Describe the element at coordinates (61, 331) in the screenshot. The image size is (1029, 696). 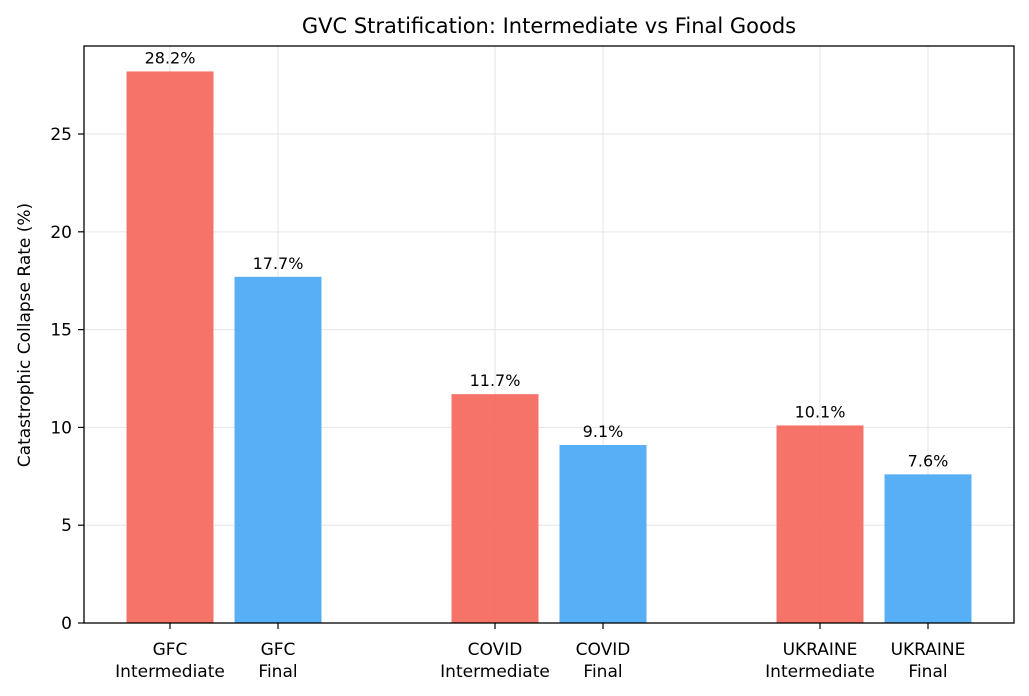
I see `y-tick-label: 15` at that location.